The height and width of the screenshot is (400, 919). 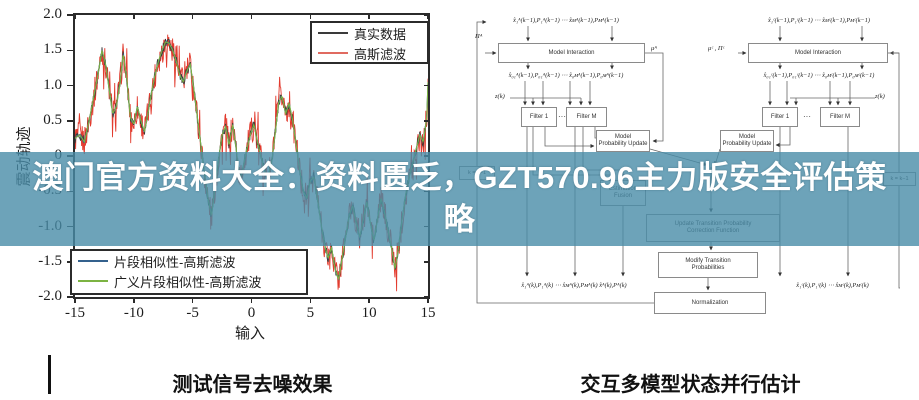 What do you see at coordinates (49, 374) in the screenshot?
I see `caption-divider-bar` at bounding box center [49, 374].